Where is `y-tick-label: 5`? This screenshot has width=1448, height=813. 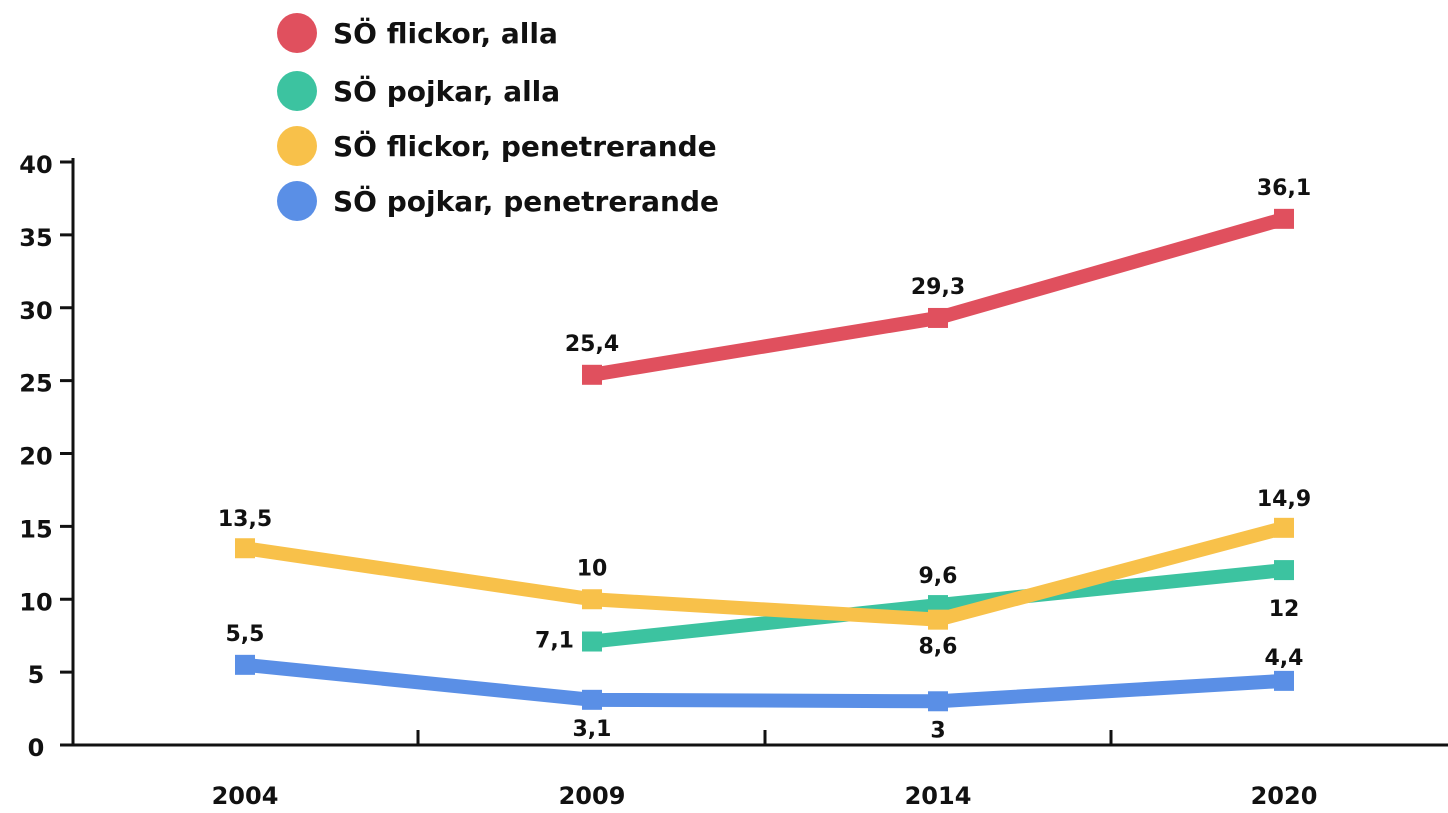
y-tick-label: 5 is located at coordinates (36, 675).